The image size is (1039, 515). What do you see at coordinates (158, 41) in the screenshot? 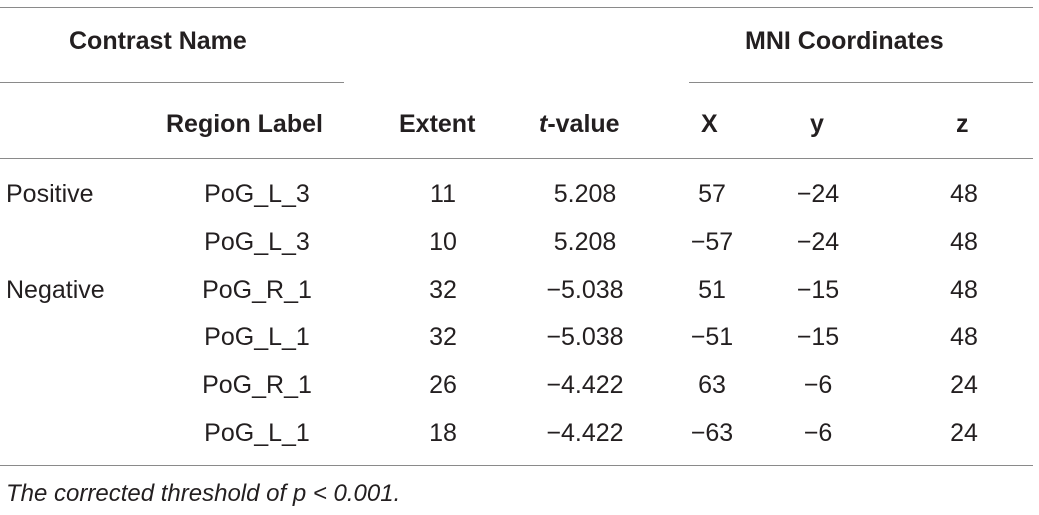
I see `contrast-name-header: Contrast Name` at bounding box center [158, 41].